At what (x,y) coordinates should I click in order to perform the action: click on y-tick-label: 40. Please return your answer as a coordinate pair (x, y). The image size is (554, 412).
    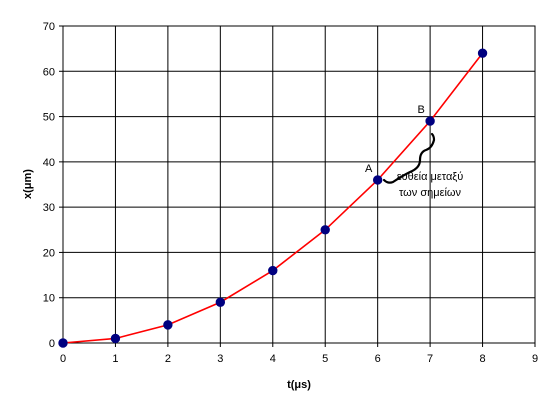
    Looking at the image, I should click on (49, 163).